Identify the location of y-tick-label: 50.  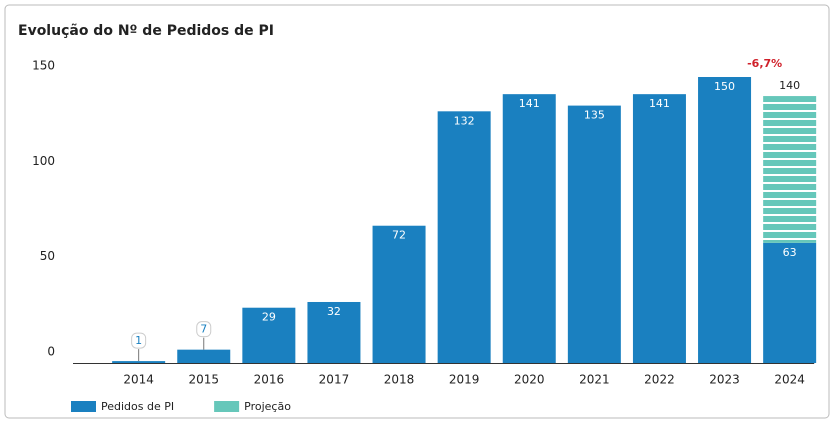
(47, 256).